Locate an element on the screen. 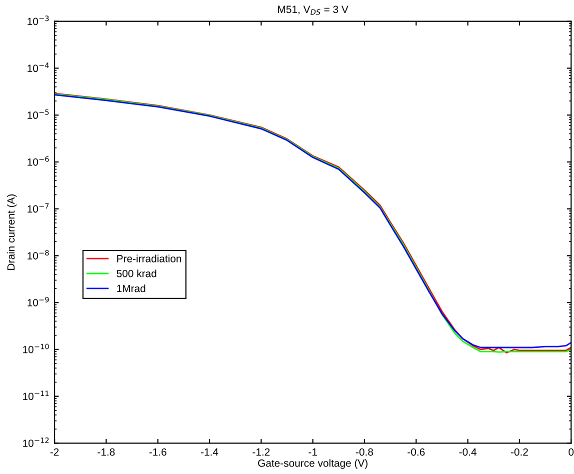 This screenshot has height=474, width=574. chart-title: M51, V$_{DS}$ = 3 V is located at coordinates (313, 10).